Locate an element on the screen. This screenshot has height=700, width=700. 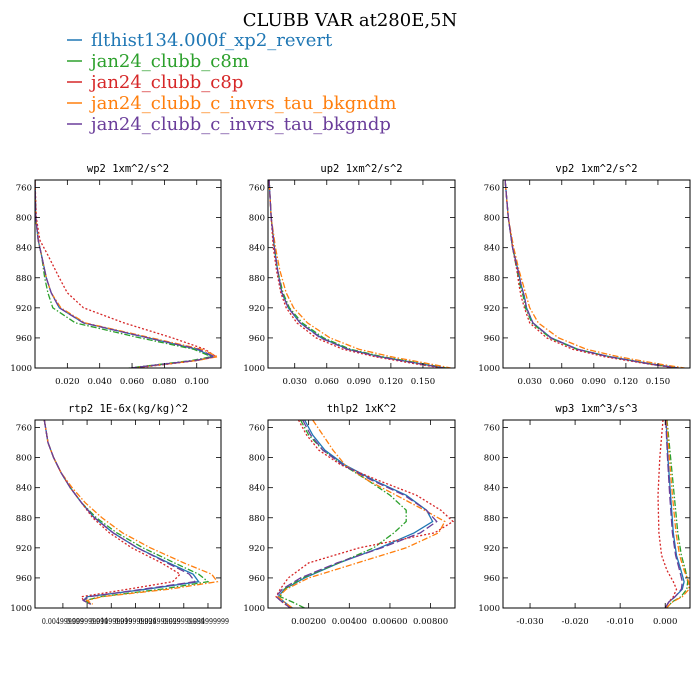
x-tick-label: -0.030 is located at coordinates (529, 622).